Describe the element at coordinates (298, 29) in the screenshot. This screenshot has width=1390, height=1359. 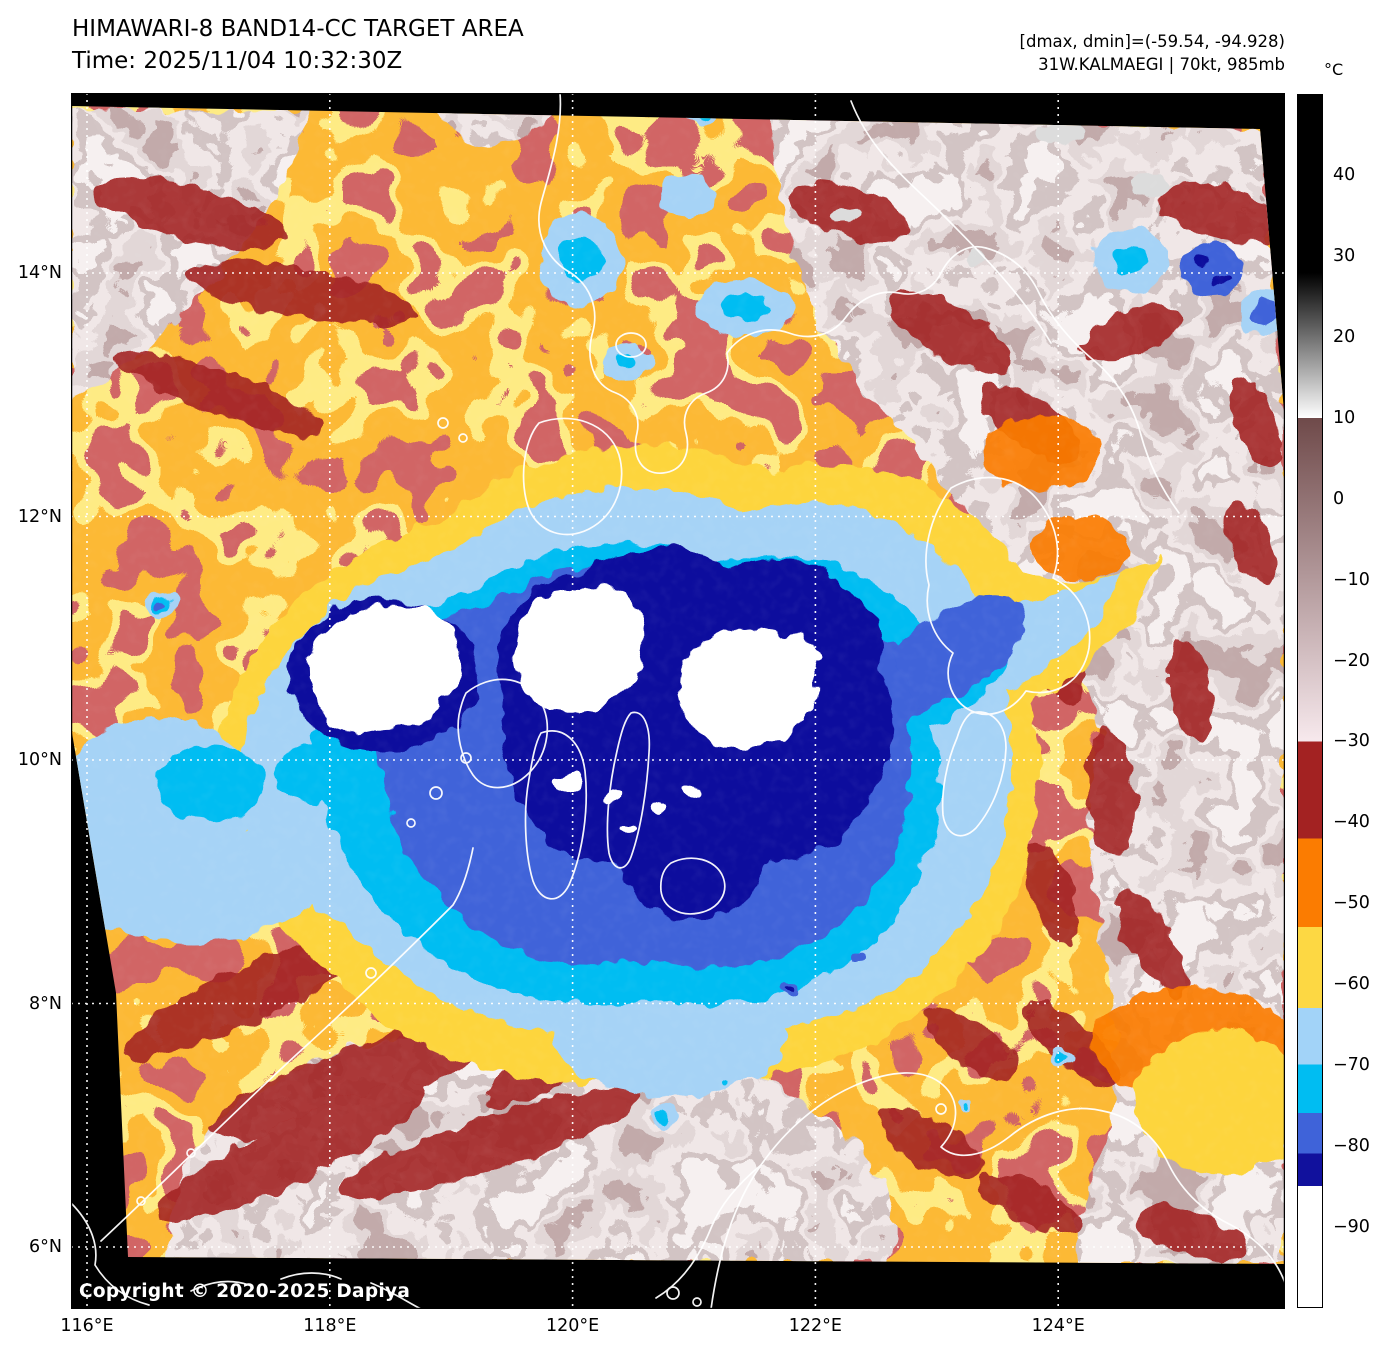
I see `figure-title: HIMAWARI-8 BAND14-CC TARGET AREA` at that location.